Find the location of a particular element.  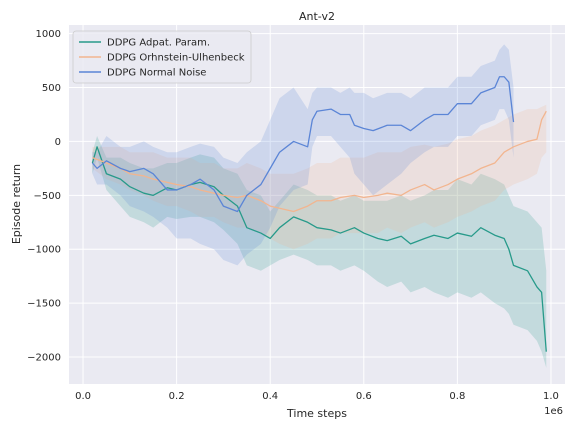

x-tick-labels: 0.0 0.2 0.4 0.6 0.8 1.0 is located at coordinates (317, 396).